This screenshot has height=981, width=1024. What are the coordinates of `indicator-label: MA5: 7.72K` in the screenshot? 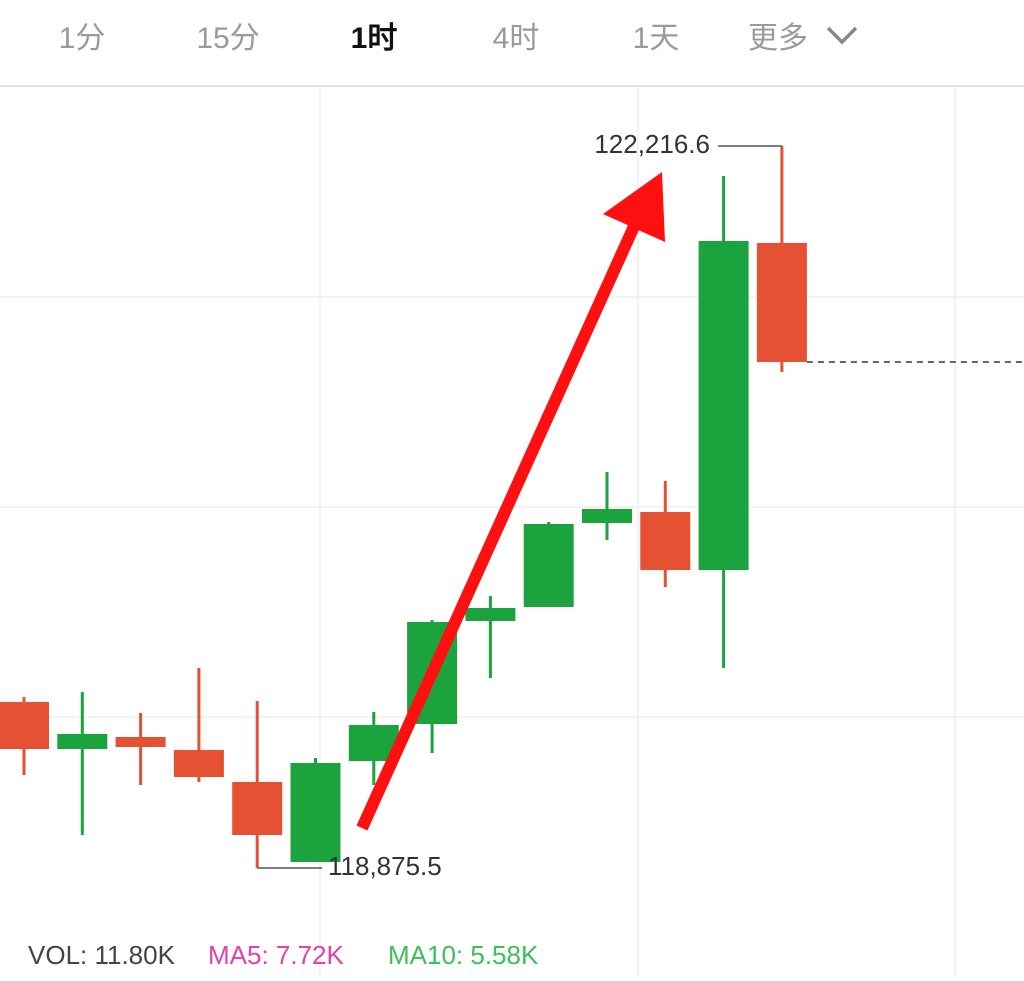 It's located at (276, 955).